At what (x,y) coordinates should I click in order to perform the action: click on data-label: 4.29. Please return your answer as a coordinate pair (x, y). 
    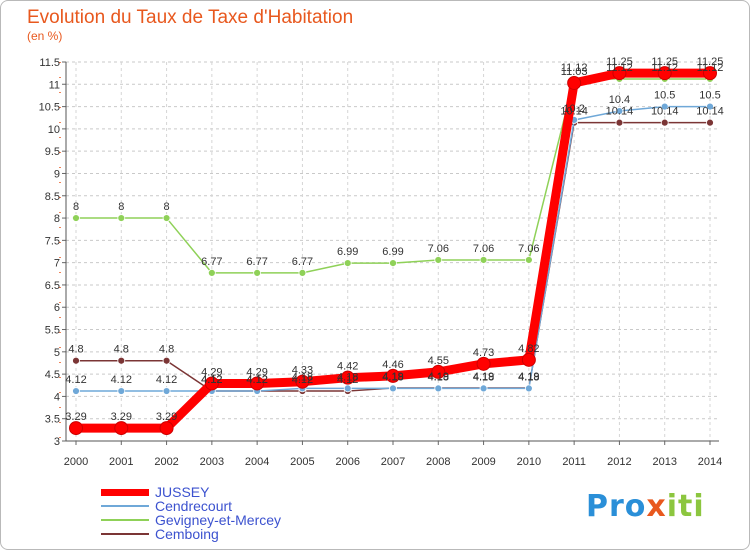
    Looking at the image, I should click on (211, 372).